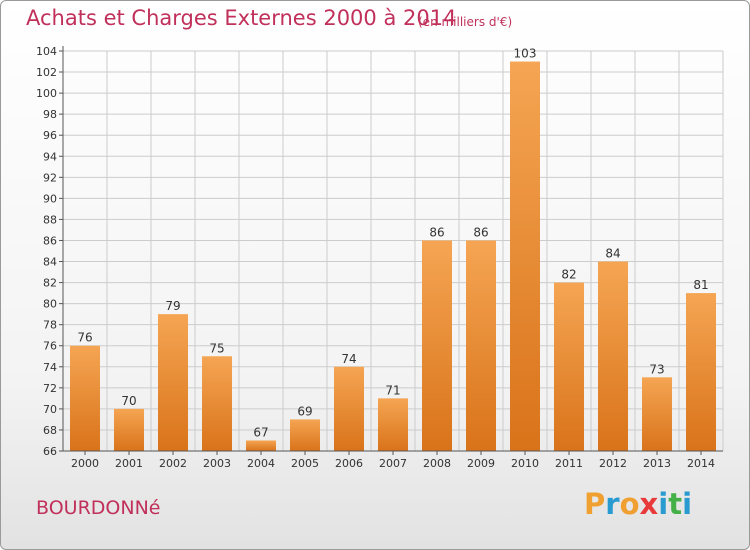 The image size is (750, 550). What do you see at coordinates (612, 504) in the screenshot?
I see `logo-letter: r` at bounding box center [612, 504].